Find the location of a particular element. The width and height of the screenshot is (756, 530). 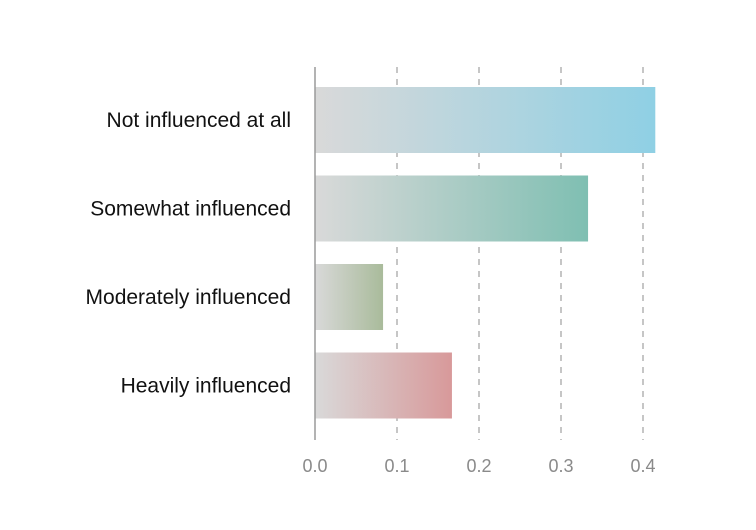

x-tick-label: 0.3 is located at coordinates (560, 466).